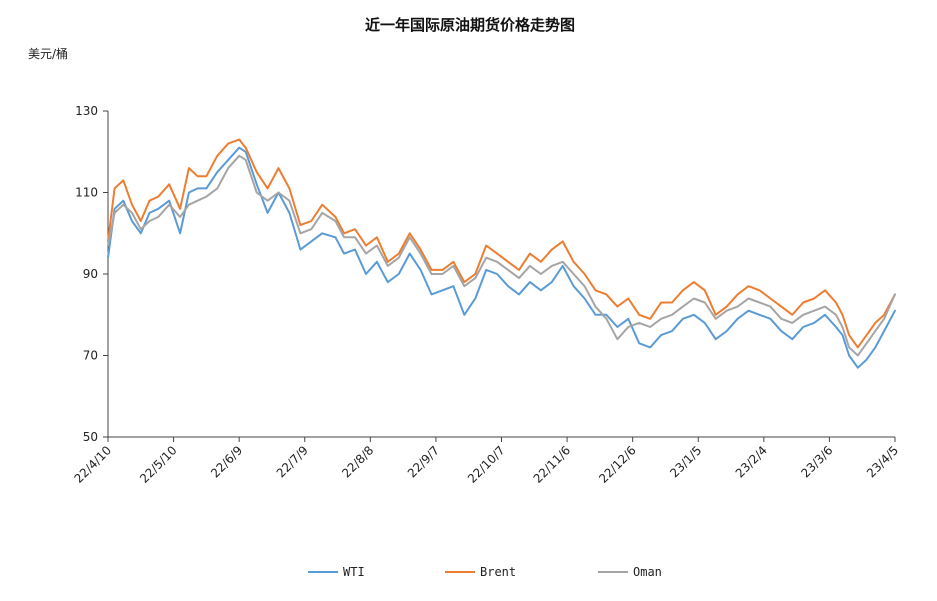 This screenshot has width=937, height=601. What do you see at coordinates (617, 464) in the screenshot?
I see `x-tick-label: 22/12/6` at bounding box center [617, 464].